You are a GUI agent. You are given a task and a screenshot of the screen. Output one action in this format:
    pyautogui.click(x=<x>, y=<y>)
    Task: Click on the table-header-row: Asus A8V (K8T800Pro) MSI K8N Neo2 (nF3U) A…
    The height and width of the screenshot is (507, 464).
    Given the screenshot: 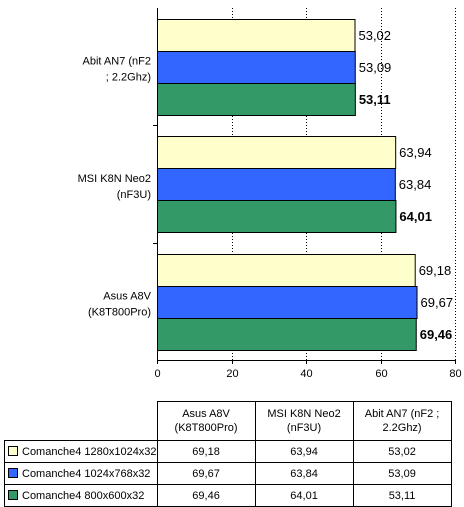 What is the action you would take?
    pyautogui.click(x=228, y=421)
    